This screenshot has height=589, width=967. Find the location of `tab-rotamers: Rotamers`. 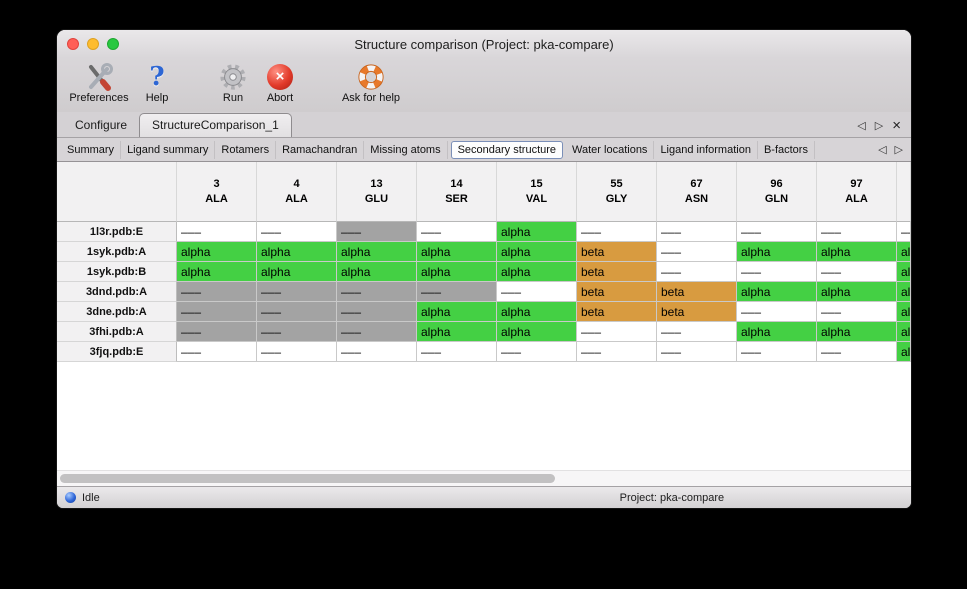

tab-rotamers: Rotamers is located at coordinates (246, 149).